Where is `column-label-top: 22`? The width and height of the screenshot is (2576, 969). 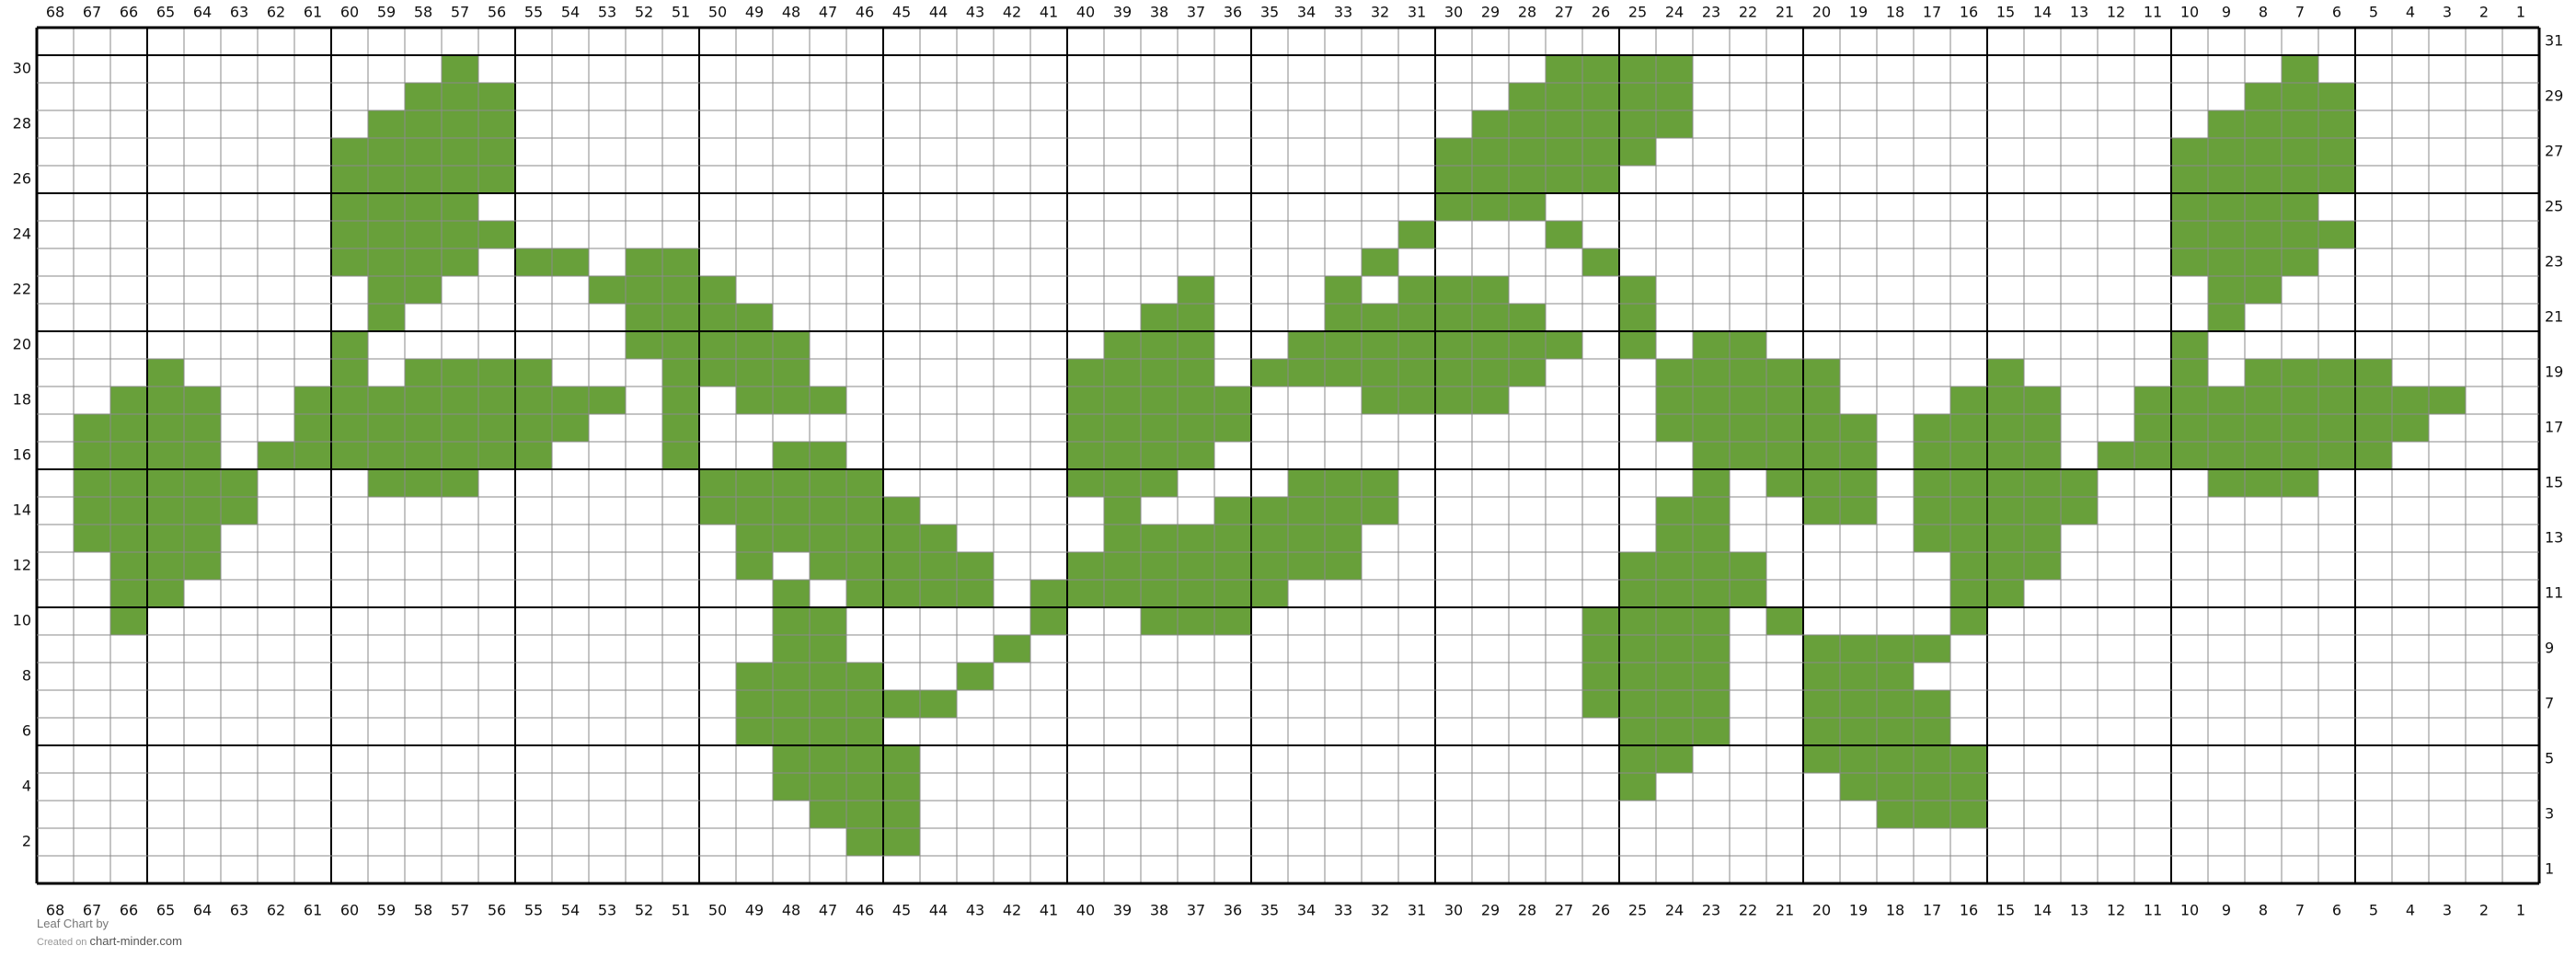 column-label-top: 22 is located at coordinates (1748, 12).